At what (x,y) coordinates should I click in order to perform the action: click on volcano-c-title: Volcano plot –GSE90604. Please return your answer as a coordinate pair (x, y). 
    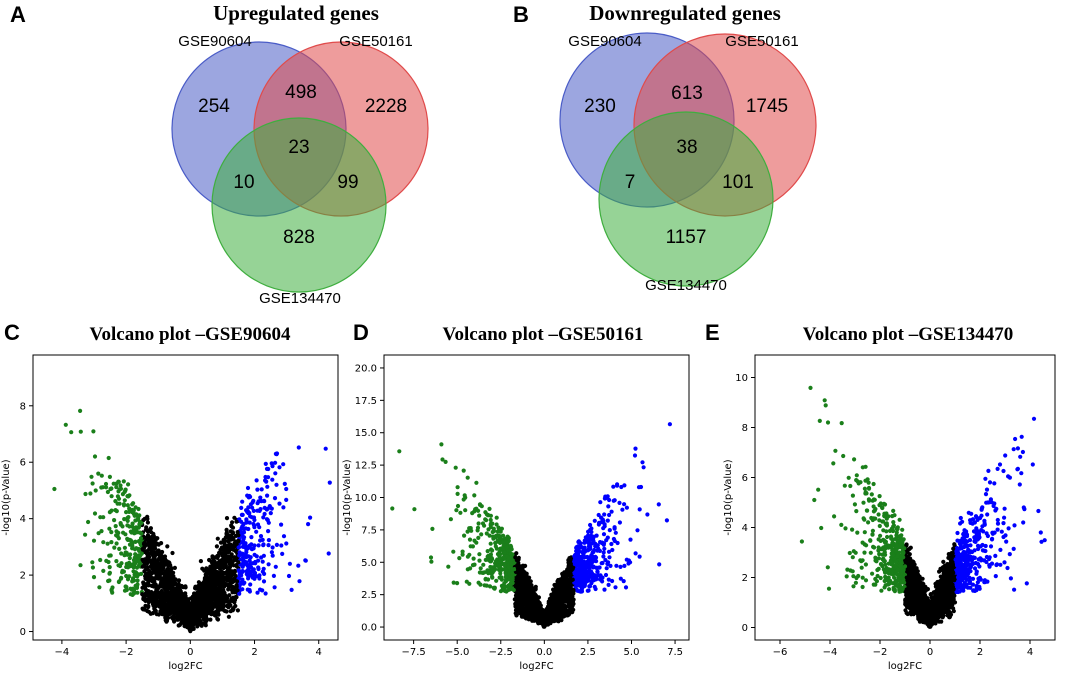
    Looking at the image, I should click on (190, 334).